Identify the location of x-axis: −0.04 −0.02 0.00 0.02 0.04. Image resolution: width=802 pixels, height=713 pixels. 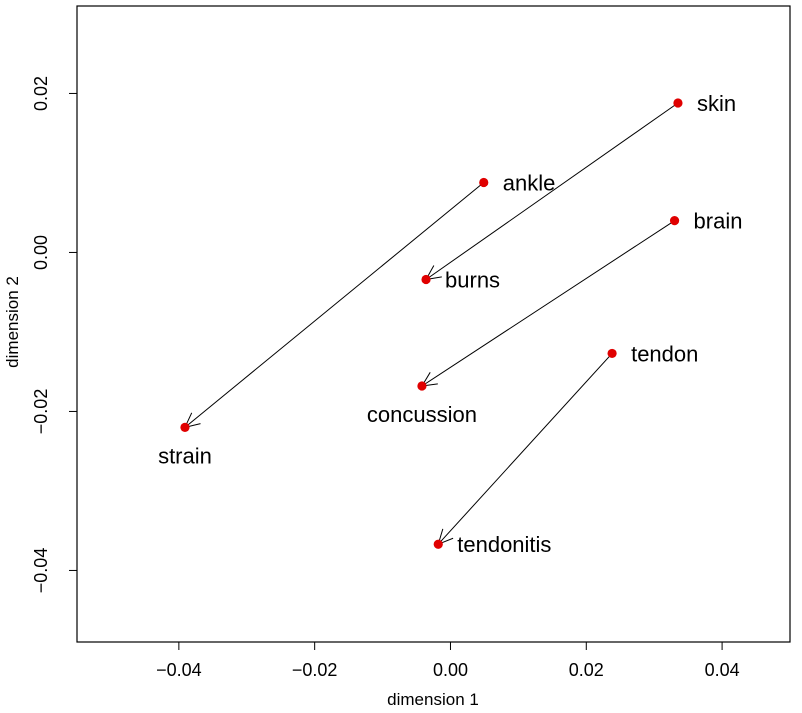
(448, 661).